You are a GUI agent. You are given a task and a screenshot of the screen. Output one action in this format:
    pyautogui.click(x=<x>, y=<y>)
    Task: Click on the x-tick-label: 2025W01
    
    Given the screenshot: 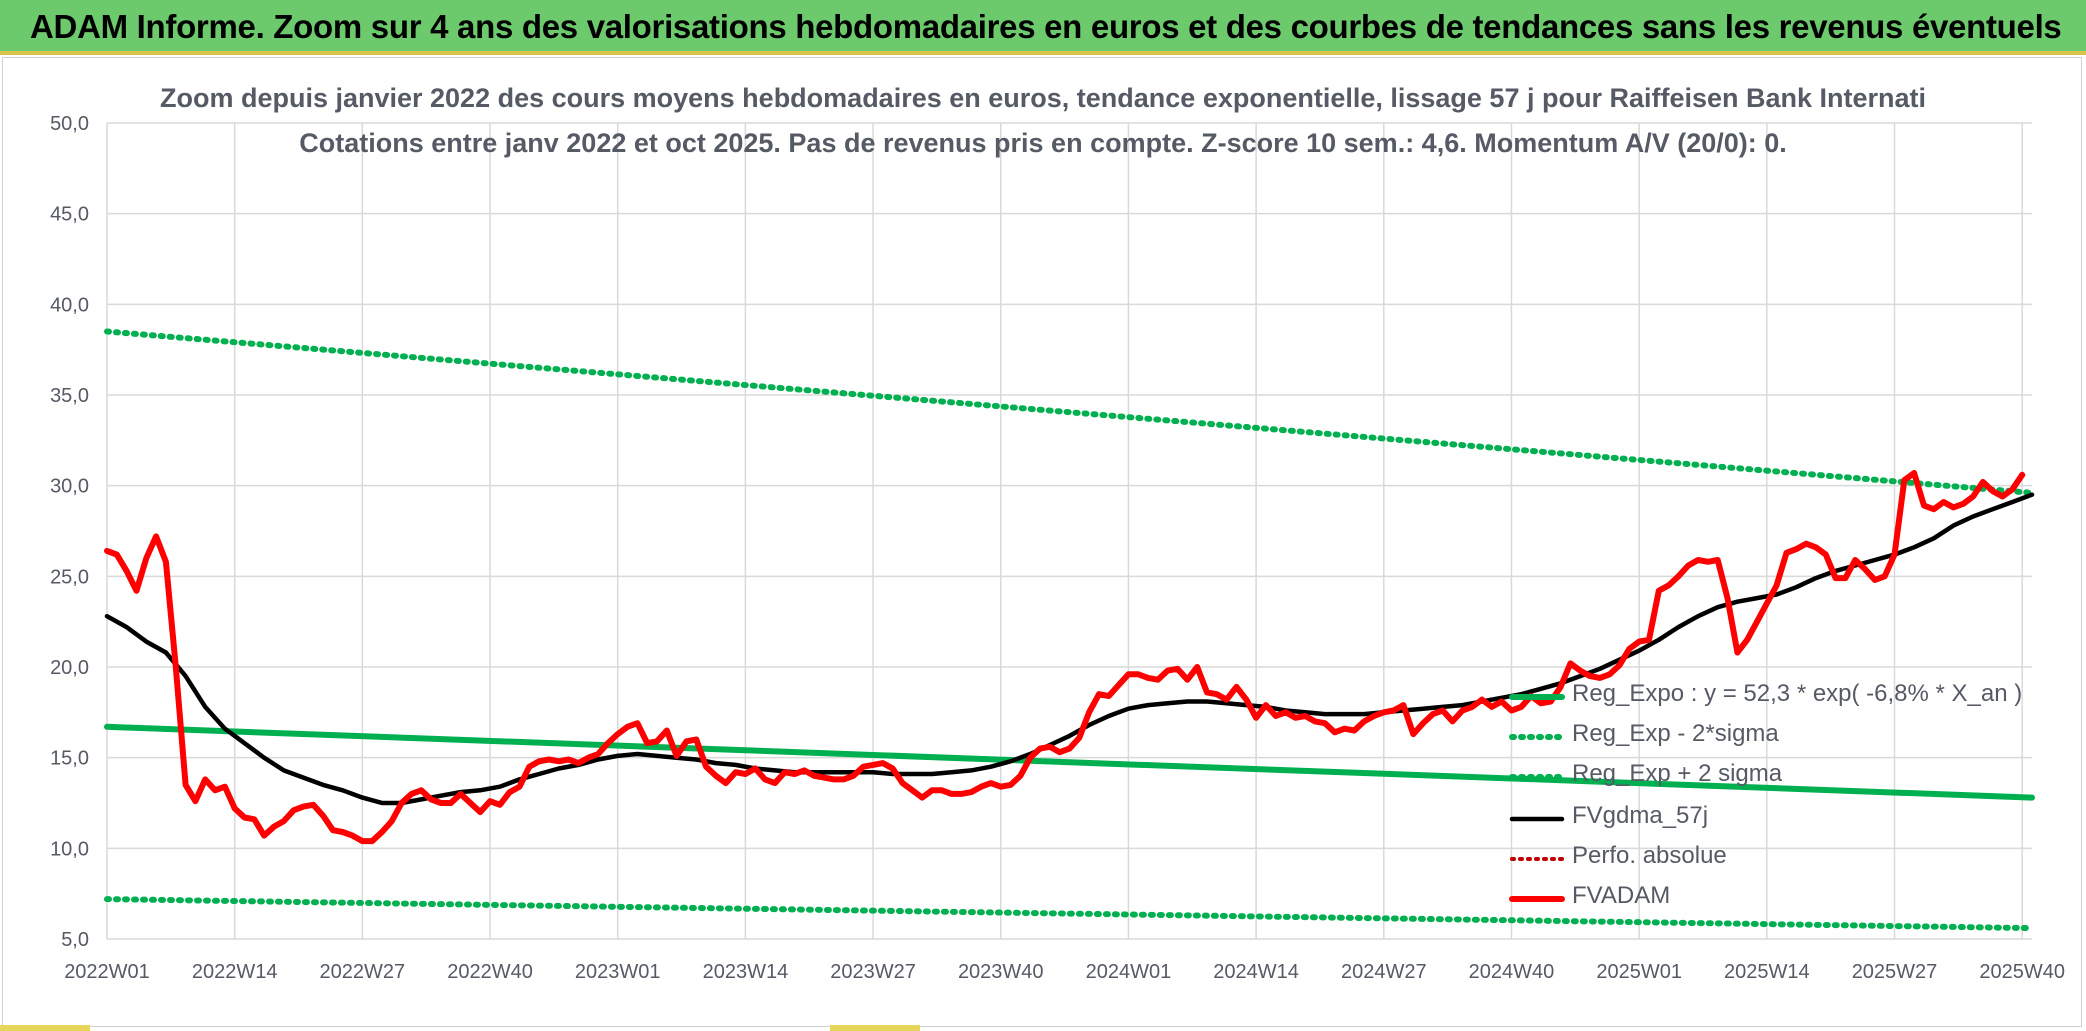 What is the action you would take?
    pyautogui.click(x=1639, y=972)
    